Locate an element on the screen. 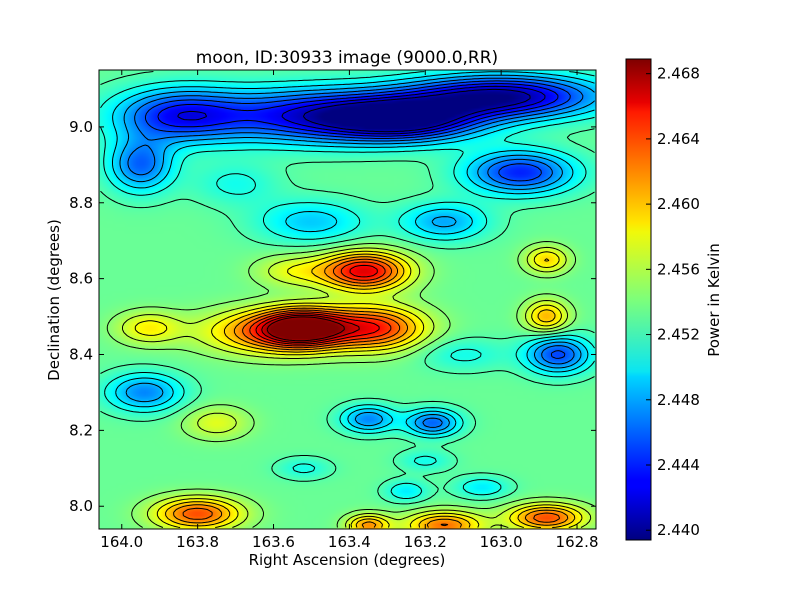 The width and height of the screenshot is (800, 600). y-tick-label: 8.0 is located at coordinates (81, 506).